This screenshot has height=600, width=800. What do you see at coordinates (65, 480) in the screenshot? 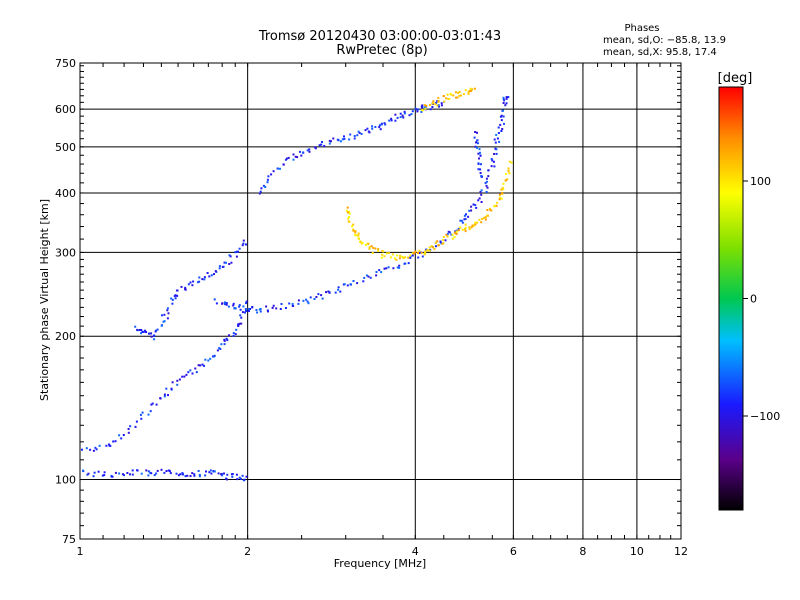
I see `y-tick-label: 100` at bounding box center [65, 480].